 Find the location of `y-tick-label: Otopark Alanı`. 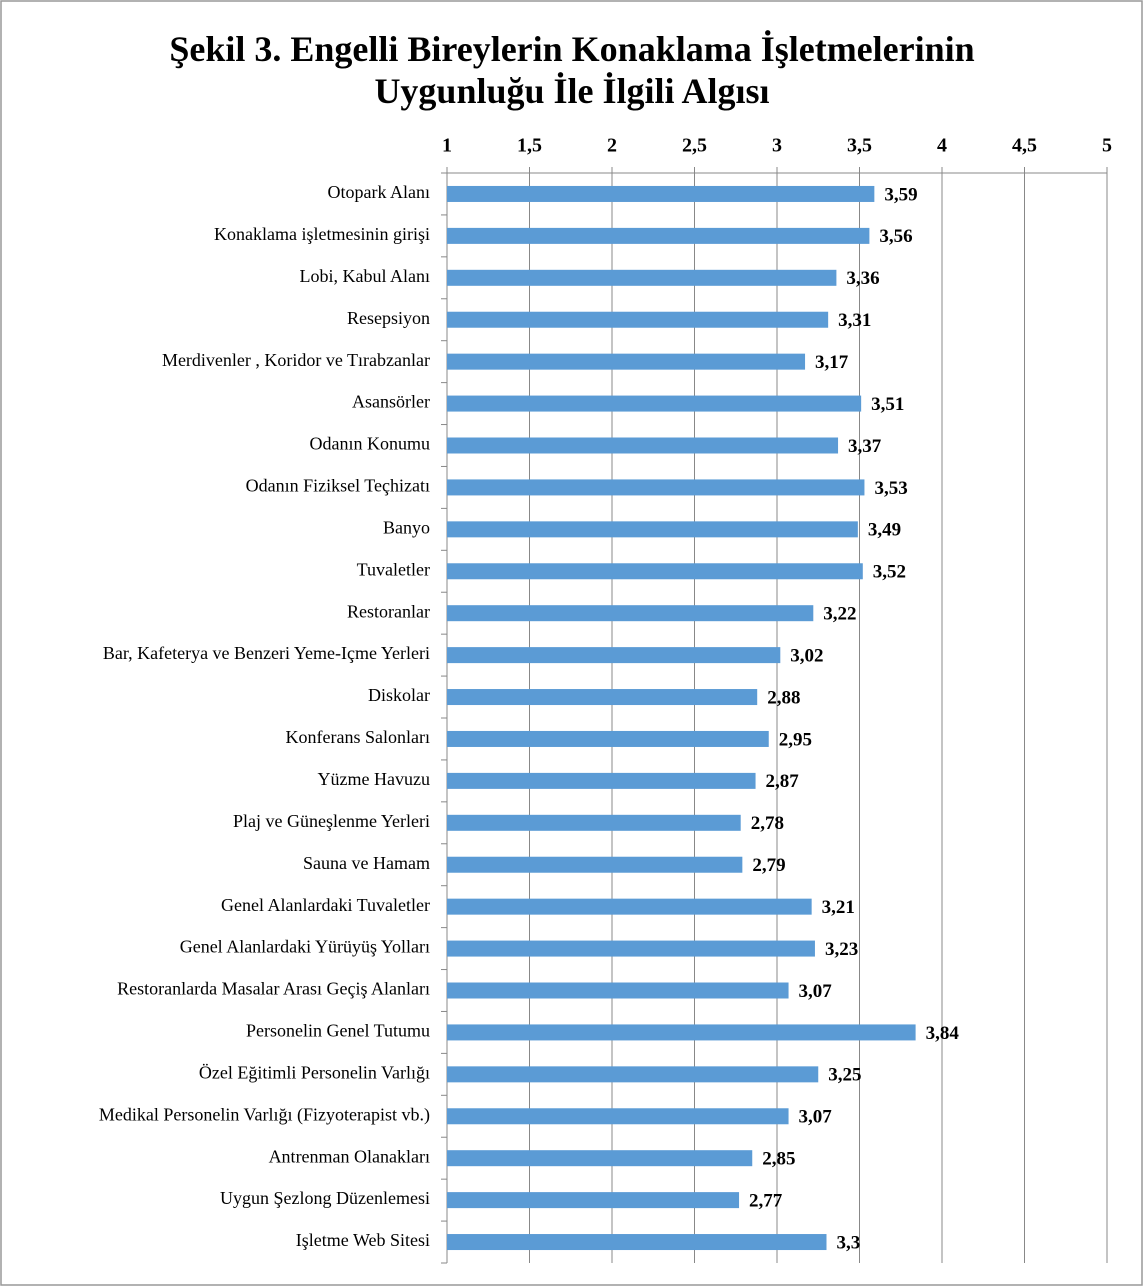

y-tick-label: Otopark Alanı is located at coordinates (379, 192).